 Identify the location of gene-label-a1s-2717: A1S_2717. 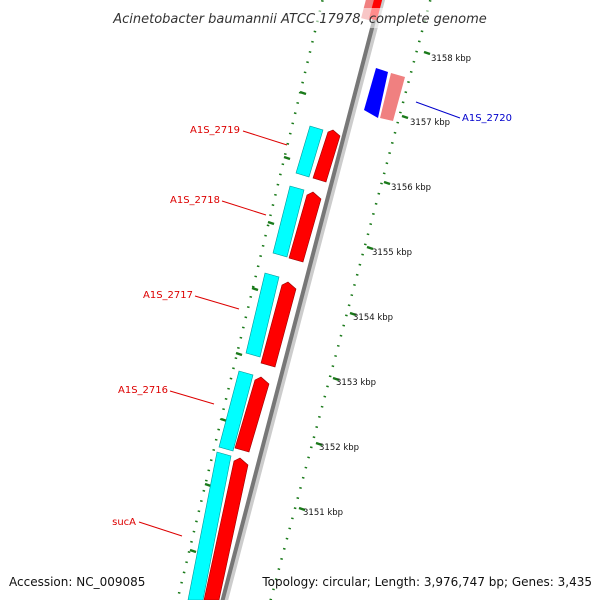
(168, 295).